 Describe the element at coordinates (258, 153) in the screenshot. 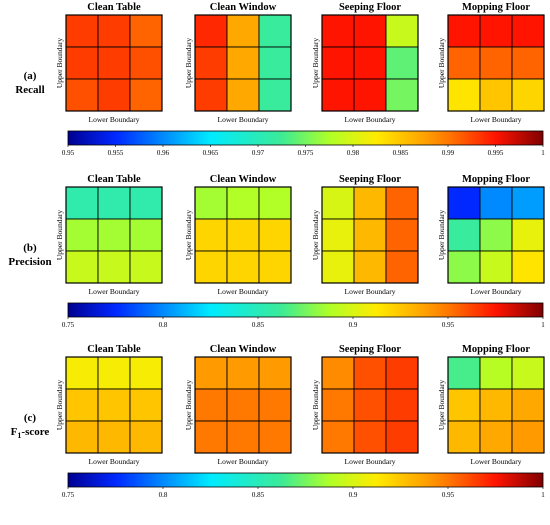

I see `colorbar-tick-label: 0.97` at that location.